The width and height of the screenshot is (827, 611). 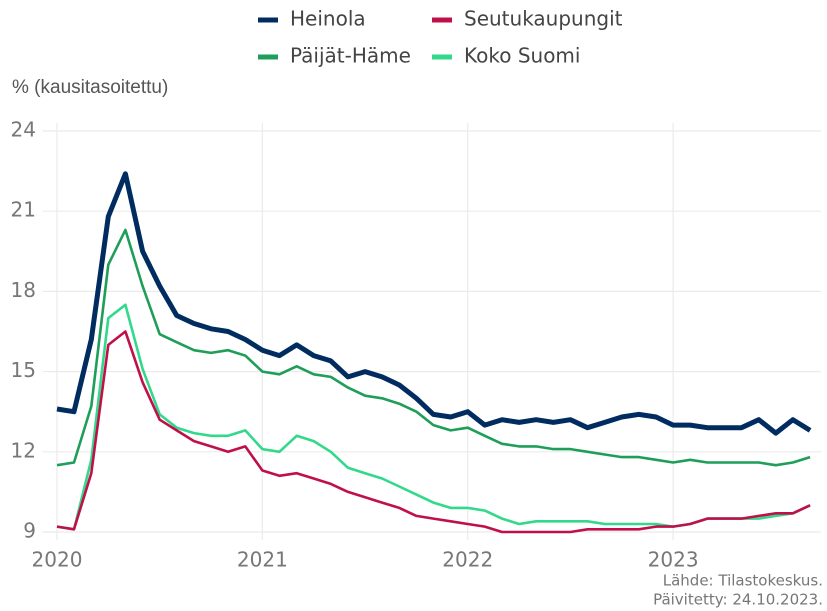 I want to click on updated-note: Päivitetty: 24.10.2023., so click(x=738, y=600).